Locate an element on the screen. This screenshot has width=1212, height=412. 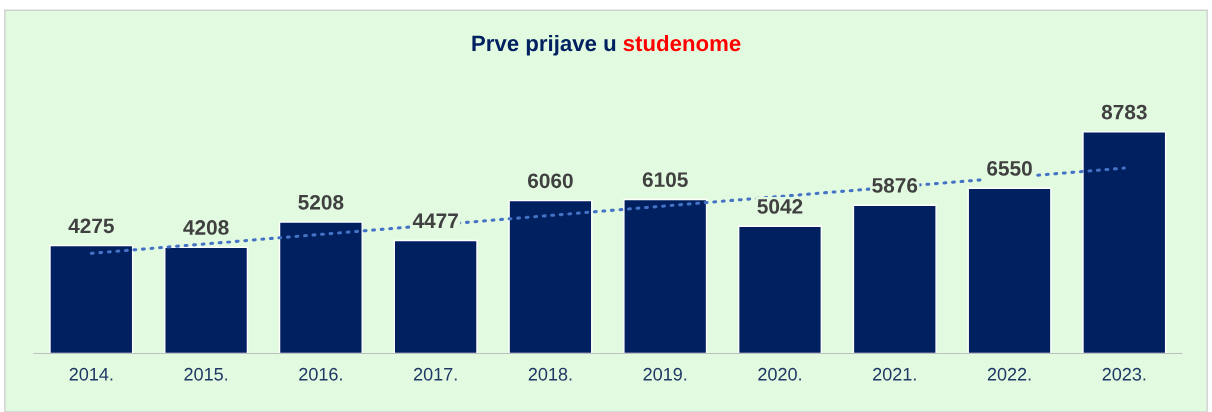
data-label: 6105 is located at coordinates (665, 180).